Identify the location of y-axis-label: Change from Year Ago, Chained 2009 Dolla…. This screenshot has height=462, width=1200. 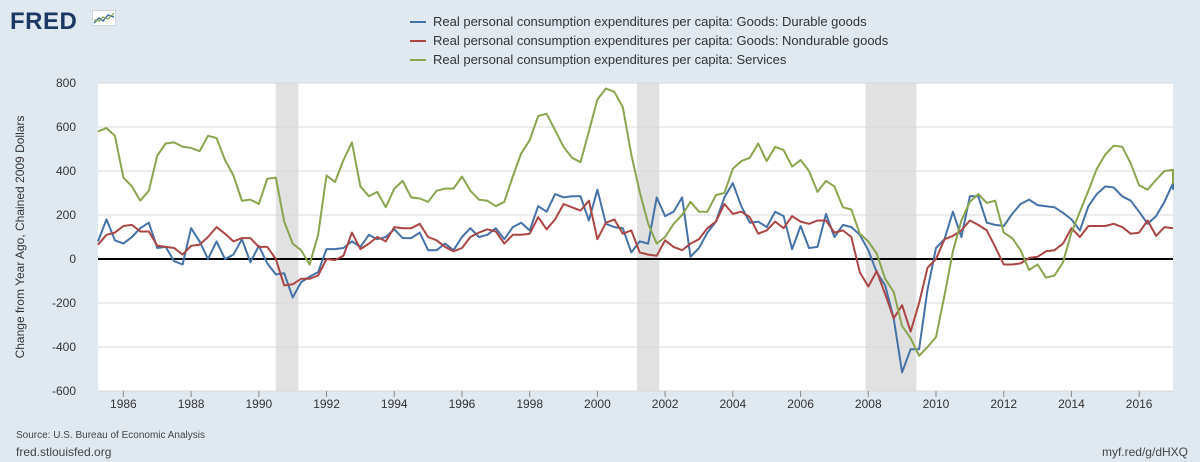
(20, 237).